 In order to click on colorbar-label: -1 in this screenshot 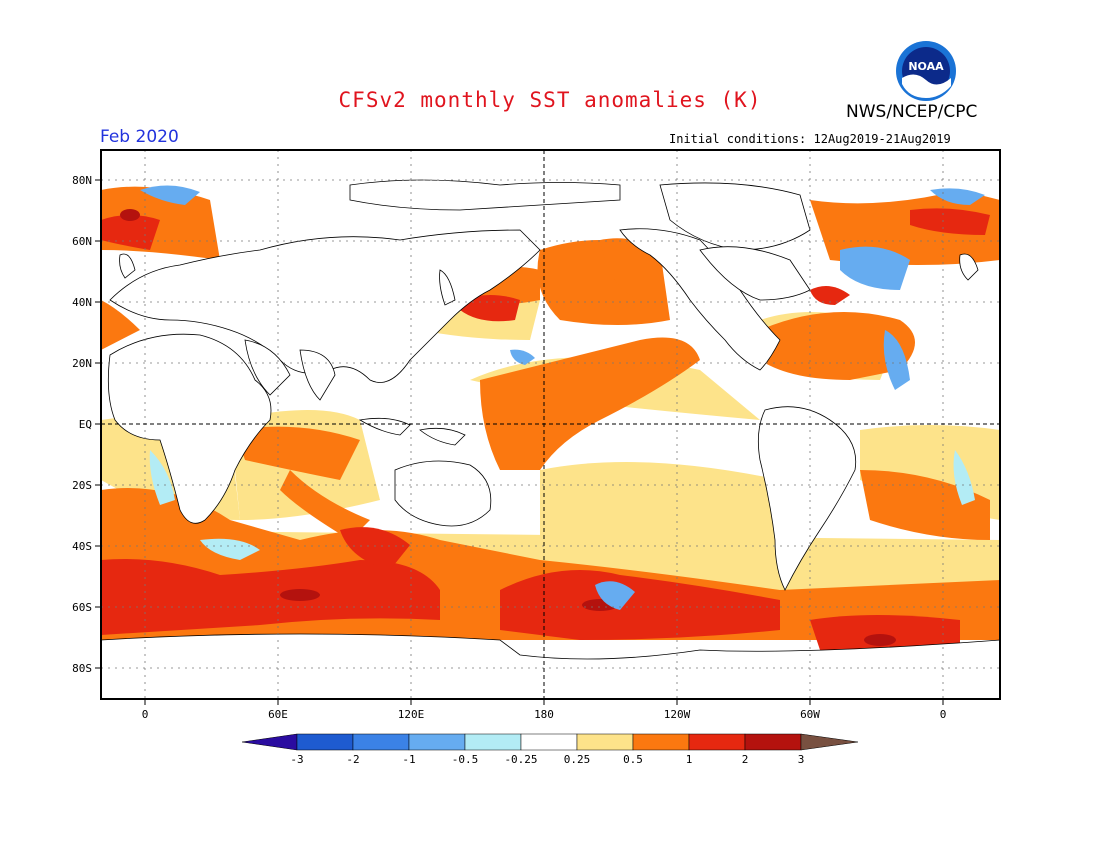, I will do `click(408, 759)`.